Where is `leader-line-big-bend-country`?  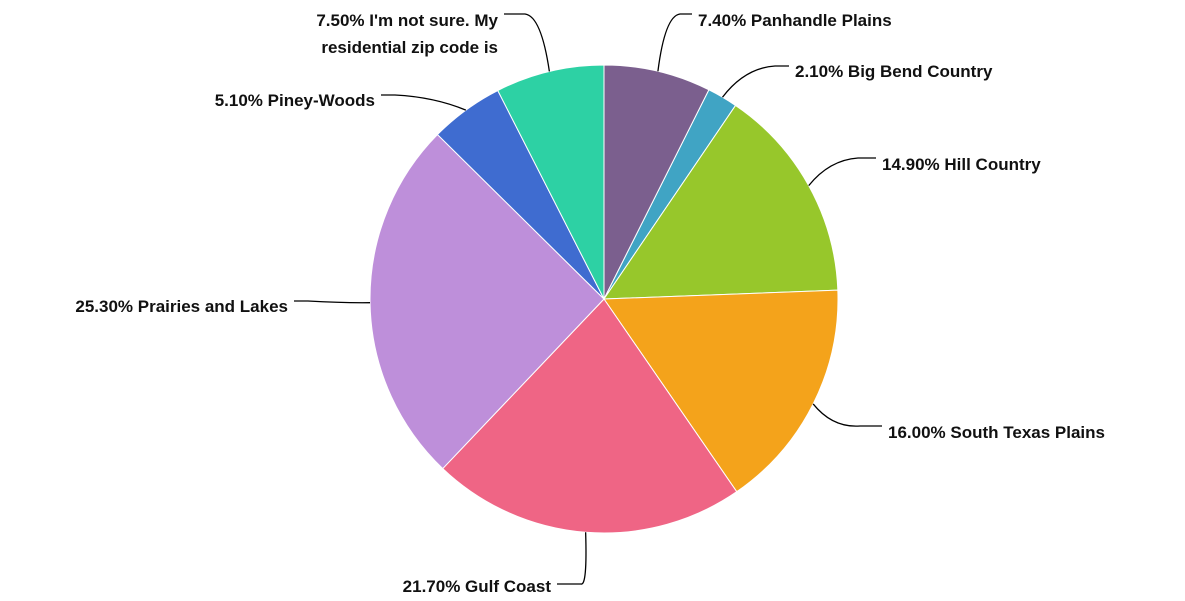 leader-line-big-bend-country is located at coordinates (755, 81).